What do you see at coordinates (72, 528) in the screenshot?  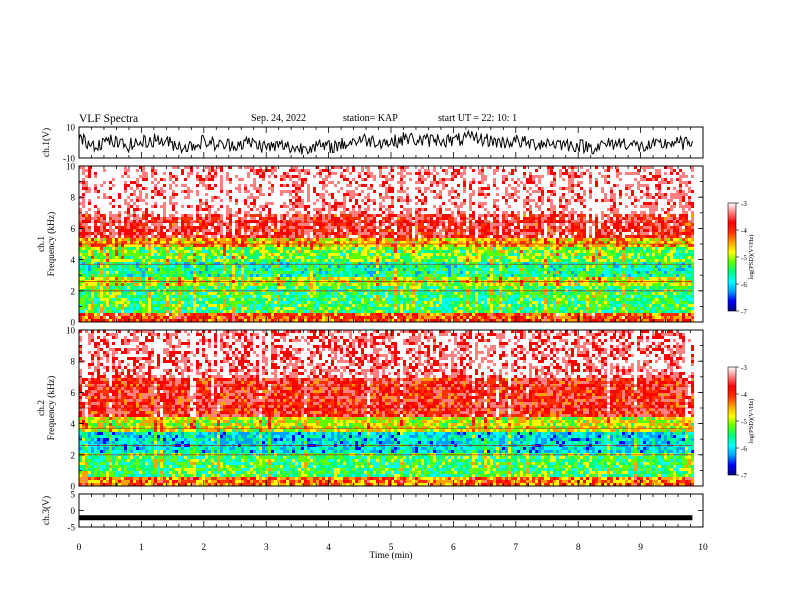 I see `ytick-label: -5` at bounding box center [72, 528].